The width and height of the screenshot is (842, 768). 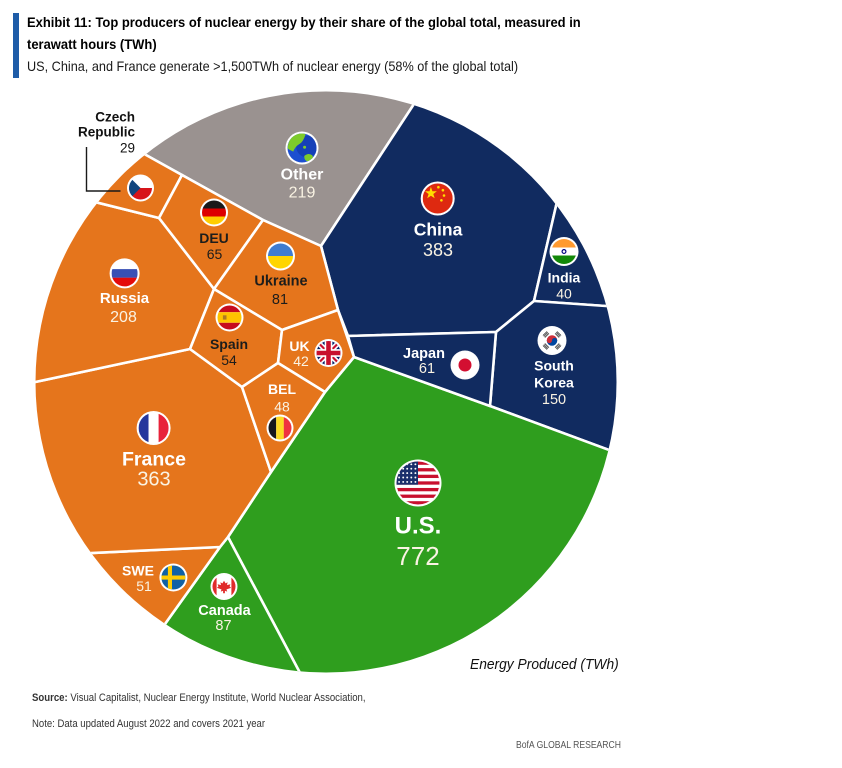 I want to click on svg-text: South, so click(x=554, y=366).